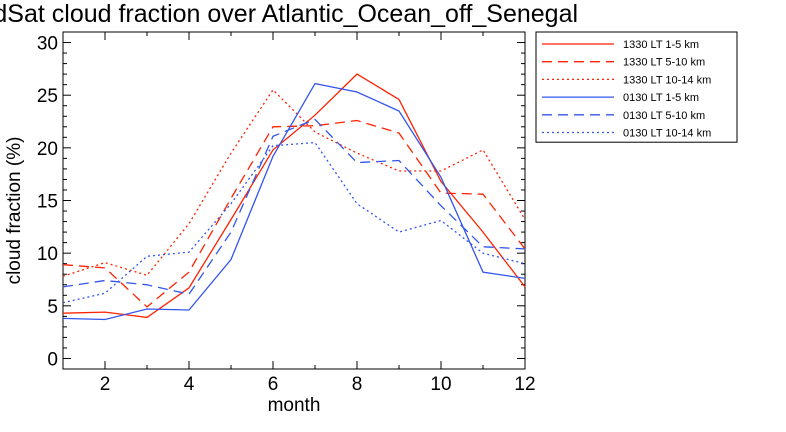 The image size is (786, 432). I want to click on legend-label: 0130 LT 10-14 km, so click(667, 134).